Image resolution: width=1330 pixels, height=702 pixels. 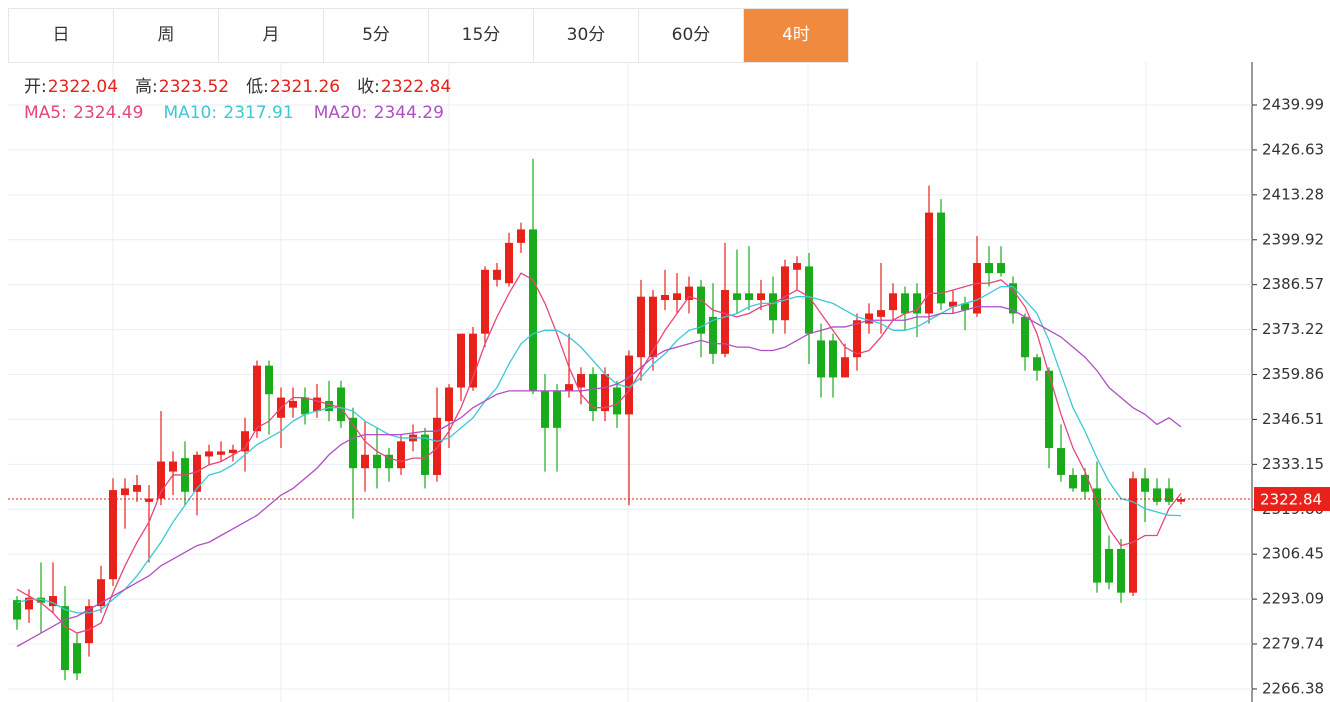 What do you see at coordinates (187, 113) in the screenshot?
I see `ma-legend-name: MA10` at bounding box center [187, 113].